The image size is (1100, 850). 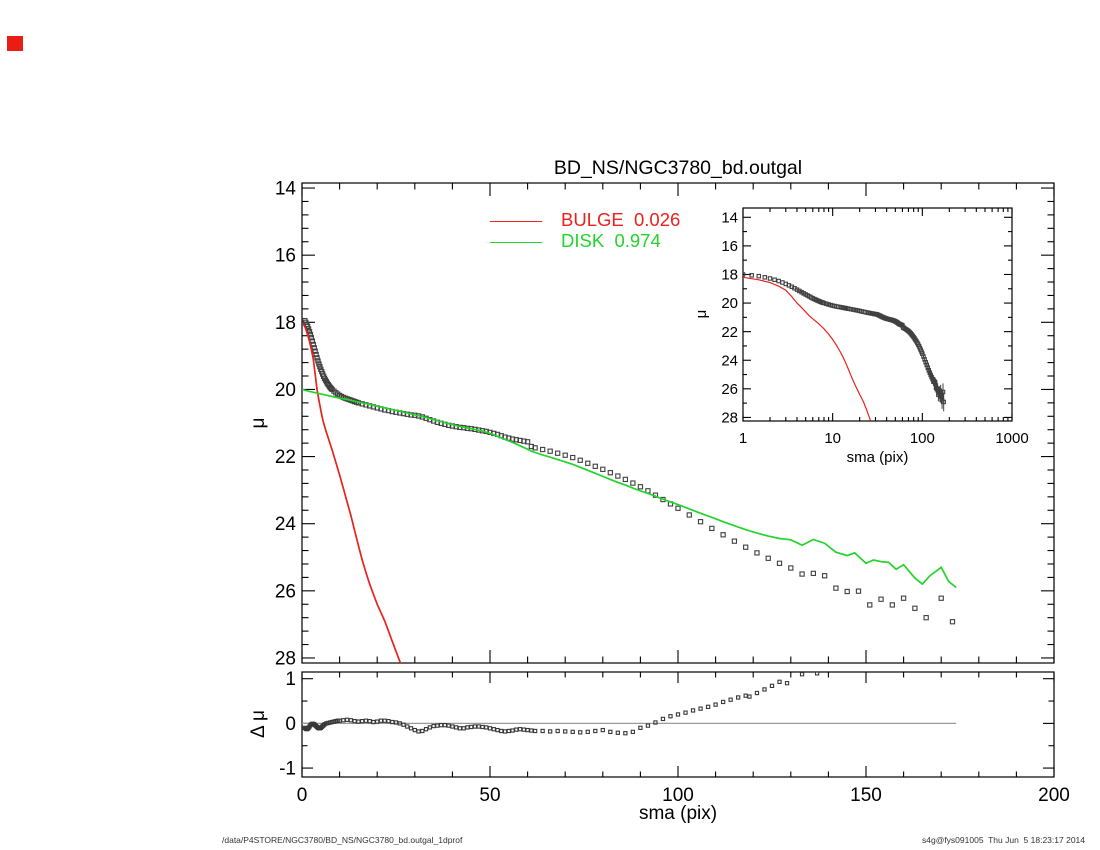 I want to click on plot-title: BD_NS/NGC3780_bd.outgal, so click(x=678, y=168).